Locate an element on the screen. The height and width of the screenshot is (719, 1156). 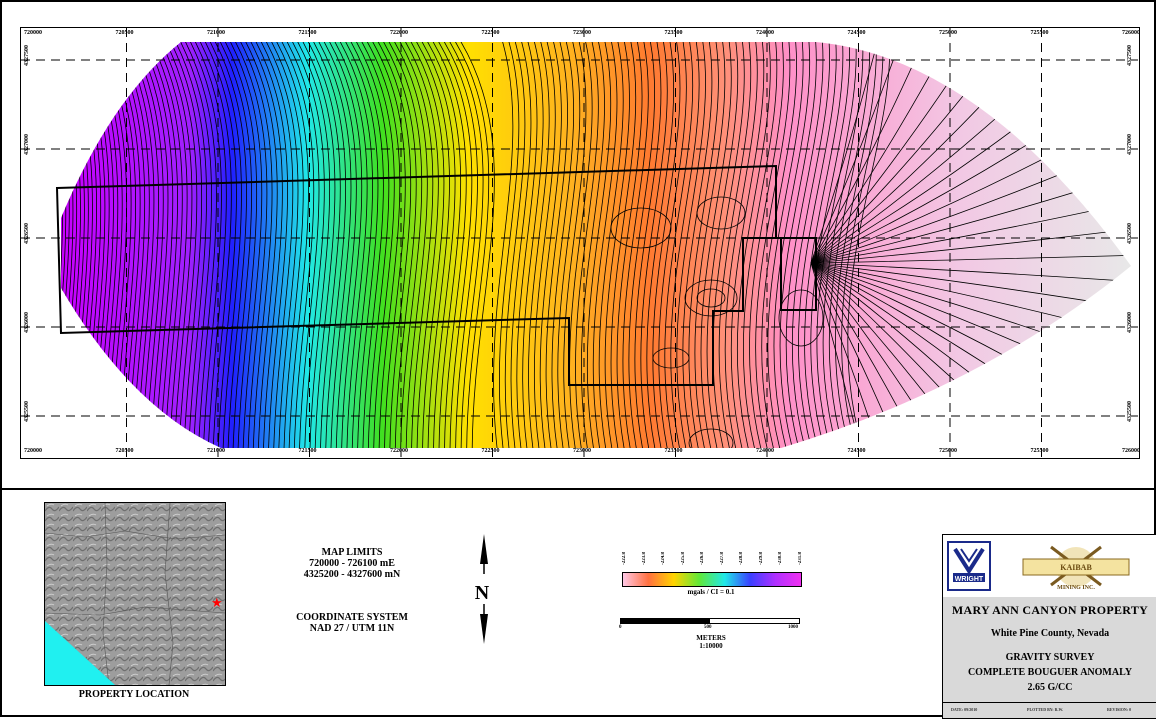
scale-bar-graphic is located at coordinates (710, 621).